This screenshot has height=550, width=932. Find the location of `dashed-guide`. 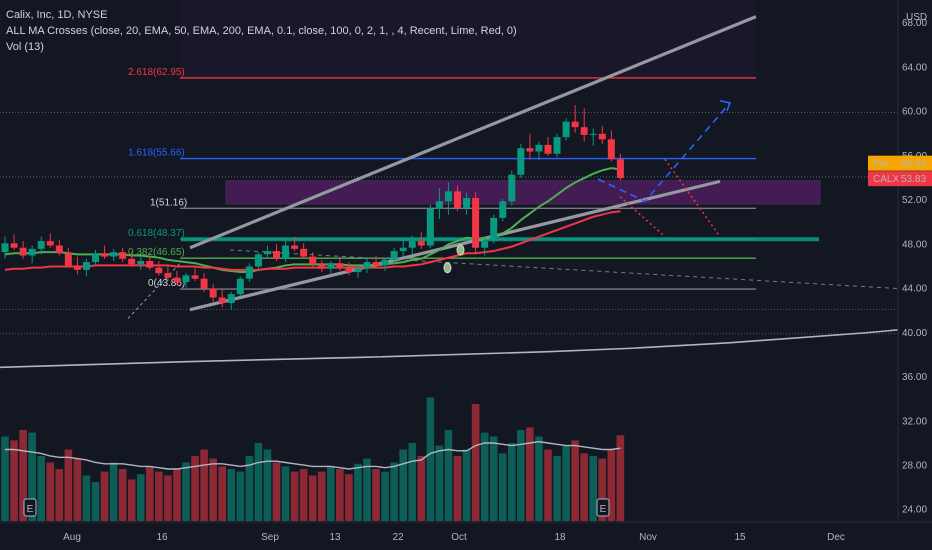

dashed-guide is located at coordinates (154, 290).